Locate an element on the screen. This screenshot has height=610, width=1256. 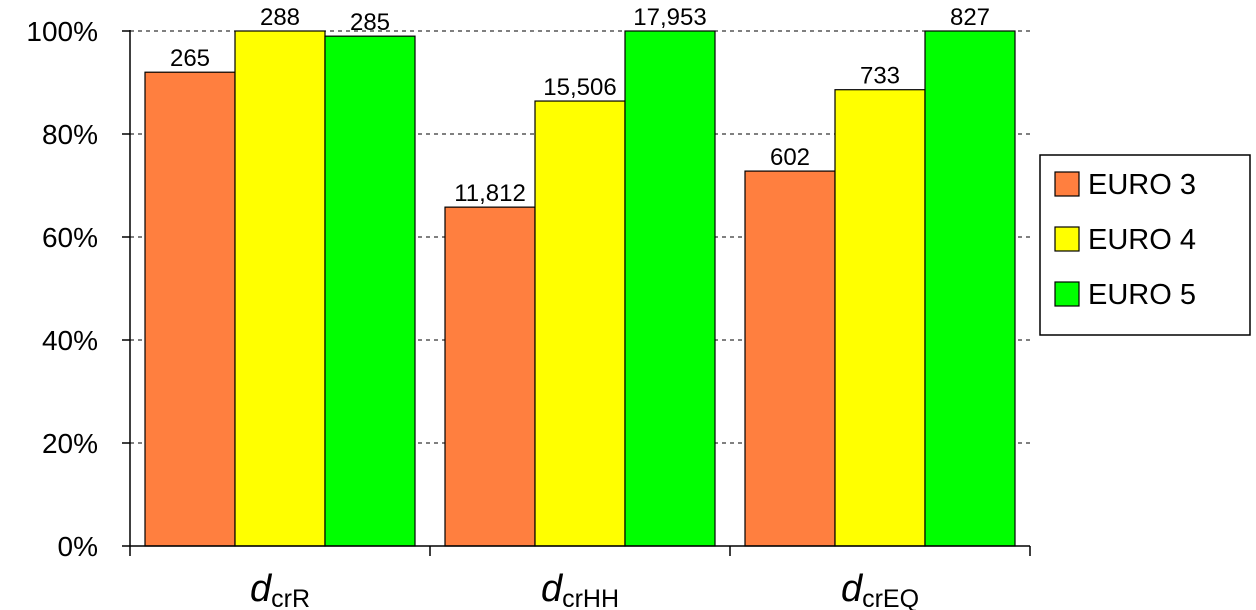
data-label: 602 is located at coordinates (790, 157).